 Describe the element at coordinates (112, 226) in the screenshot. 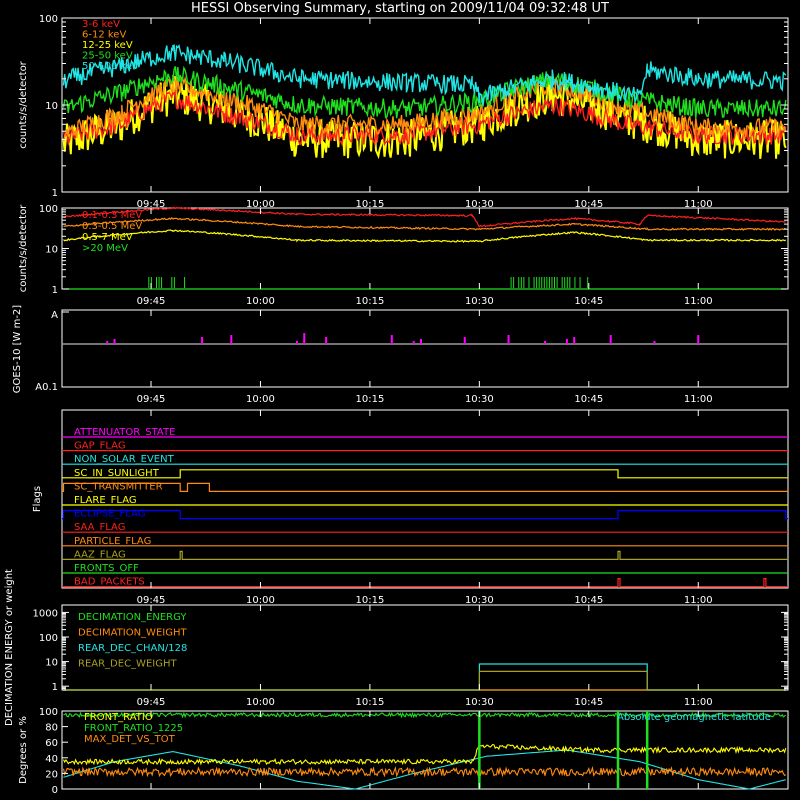

I see `particle-legend-item: 0.3-0.5 MeV` at that location.